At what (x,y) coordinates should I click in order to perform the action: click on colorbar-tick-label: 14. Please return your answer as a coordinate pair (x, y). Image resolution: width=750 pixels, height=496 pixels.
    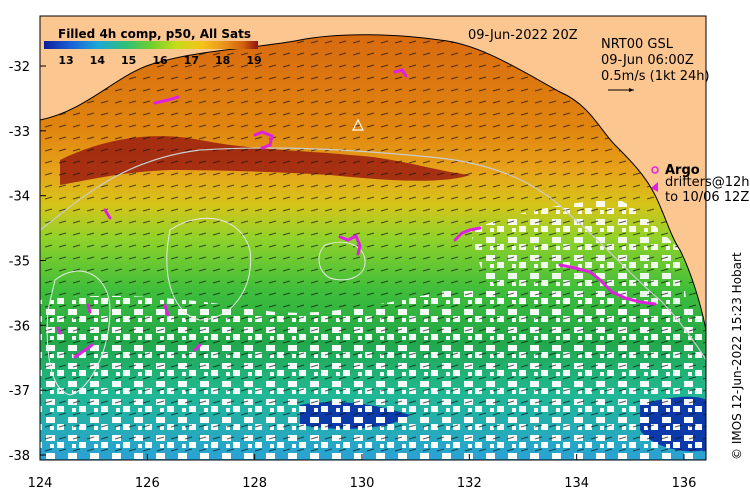
    Looking at the image, I should click on (98, 60).